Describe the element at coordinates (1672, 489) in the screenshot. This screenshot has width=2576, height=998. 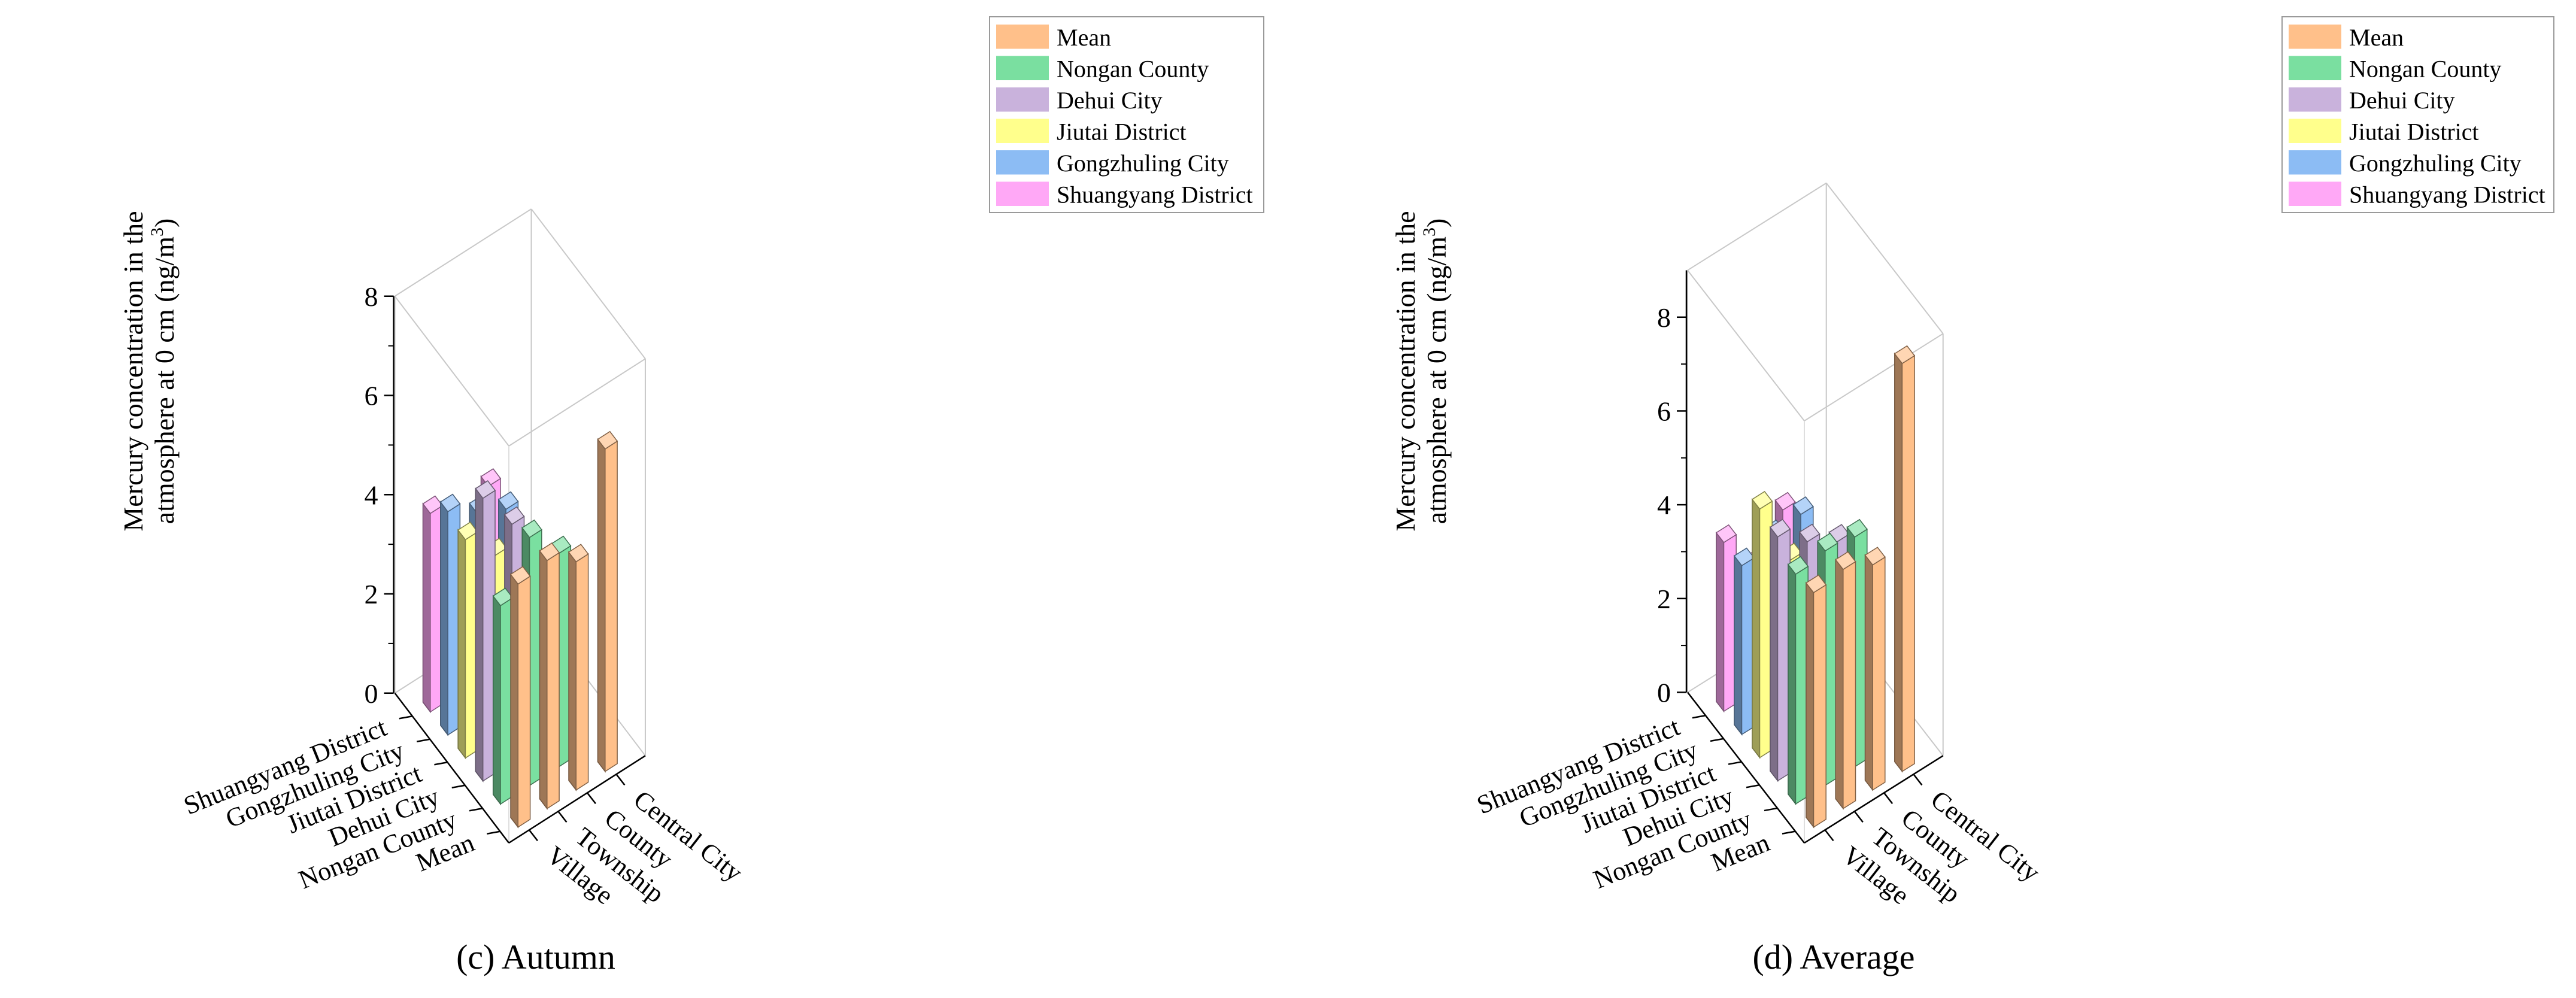
I see `z-axis: 0 2 4 6 8` at that location.